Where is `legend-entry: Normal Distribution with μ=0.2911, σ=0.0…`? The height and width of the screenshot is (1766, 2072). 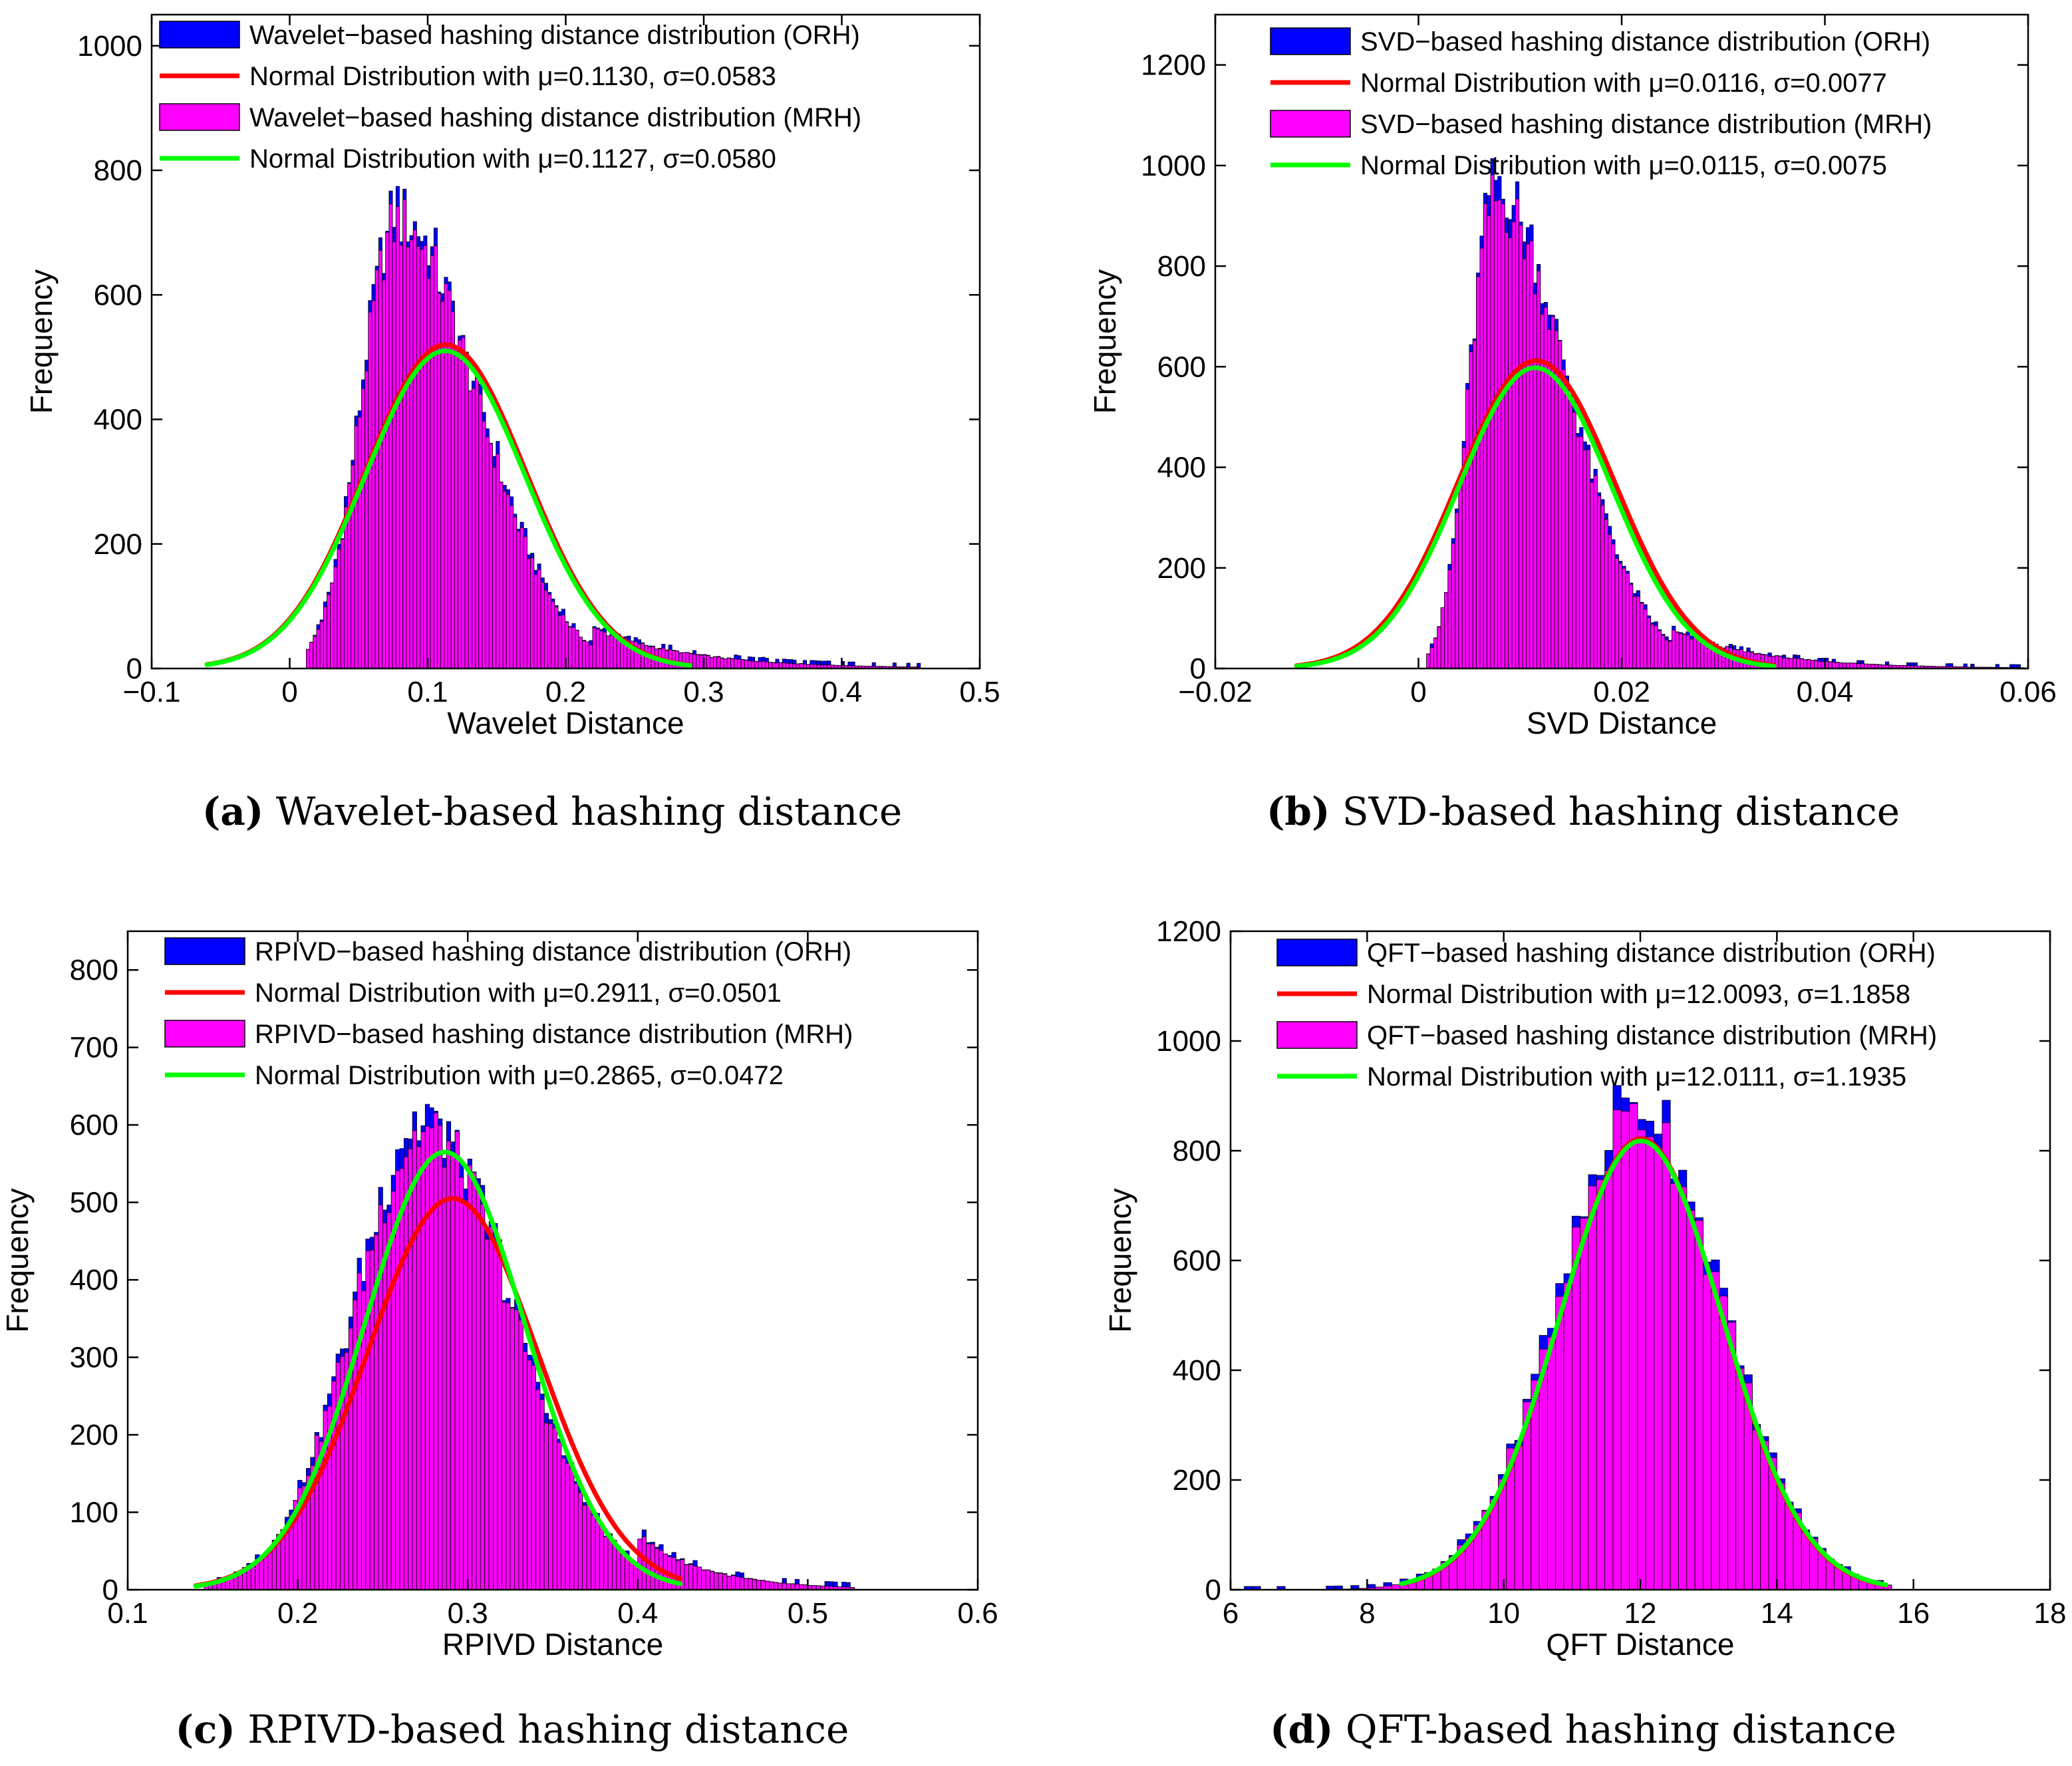
legend-entry: Normal Distribution with μ=0.2911, σ=0.0… is located at coordinates (518, 993).